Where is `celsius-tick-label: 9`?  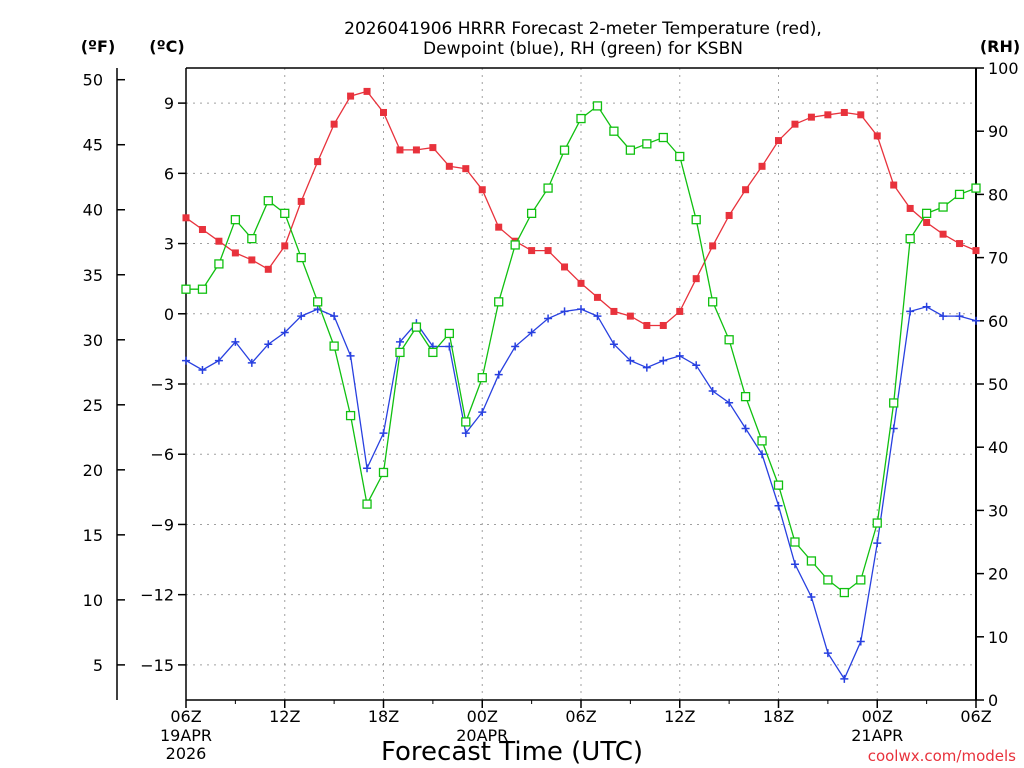 celsius-tick-label: 9 is located at coordinates (169, 103).